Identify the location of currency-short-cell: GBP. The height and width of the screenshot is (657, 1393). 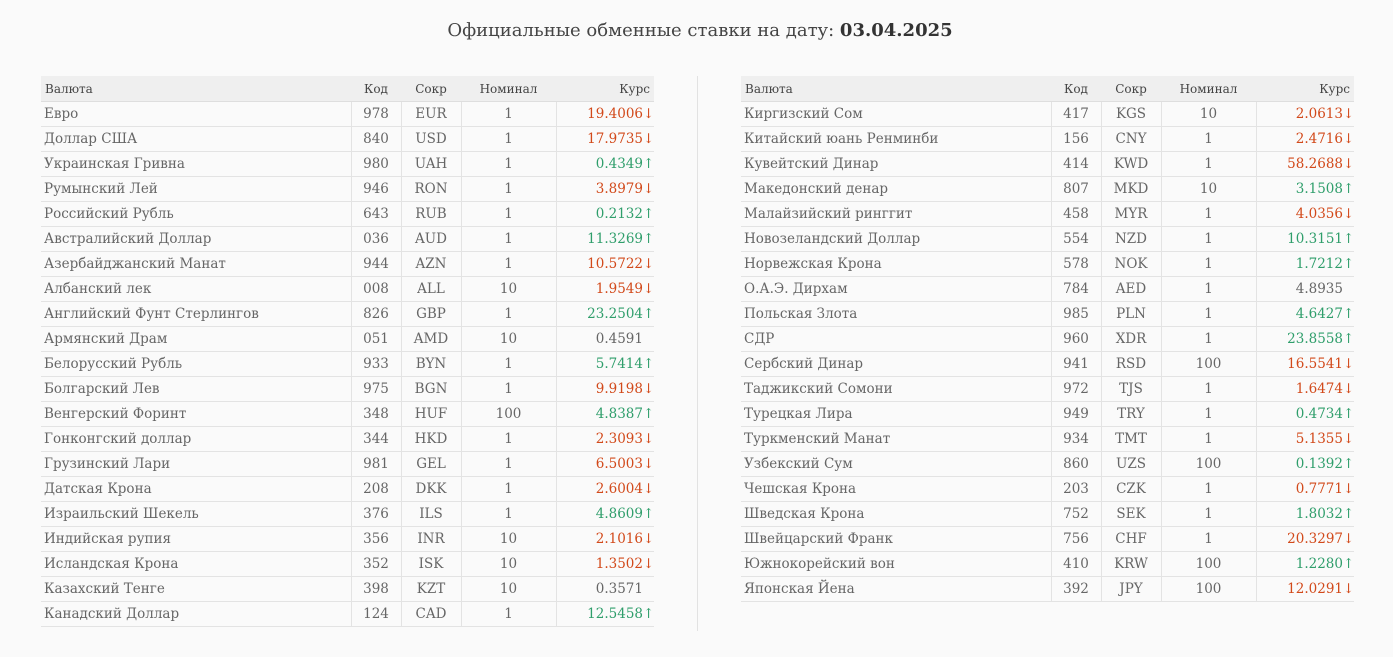
(430, 314).